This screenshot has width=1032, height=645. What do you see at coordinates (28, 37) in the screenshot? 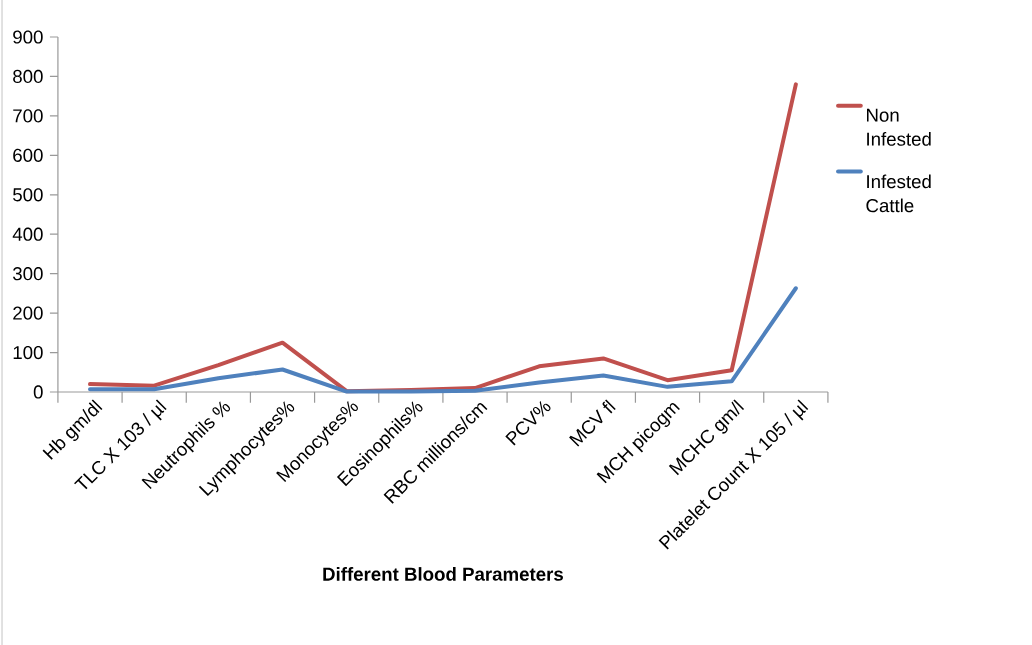
I see `y-tick-label: 900` at bounding box center [28, 37].